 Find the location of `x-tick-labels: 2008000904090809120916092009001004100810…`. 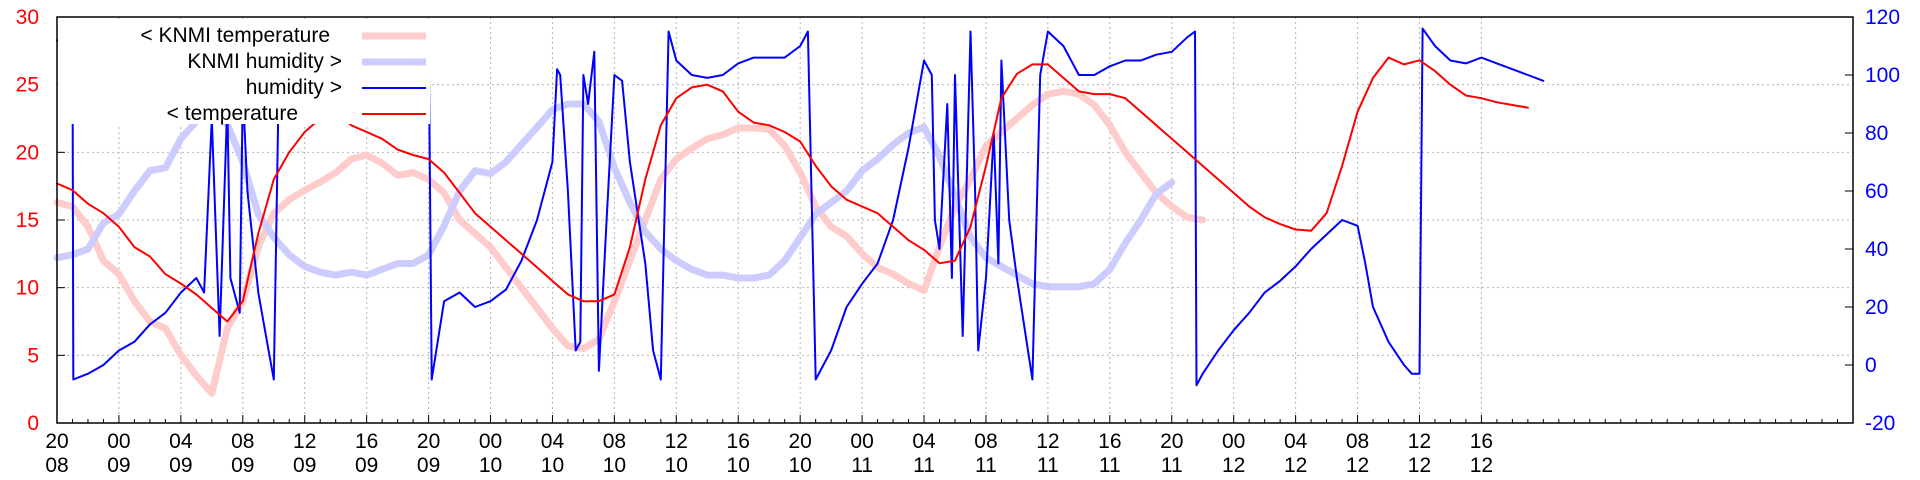

x-tick-labels: 2008000904090809120916092009001004100810… is located at coordinates (769, 453).